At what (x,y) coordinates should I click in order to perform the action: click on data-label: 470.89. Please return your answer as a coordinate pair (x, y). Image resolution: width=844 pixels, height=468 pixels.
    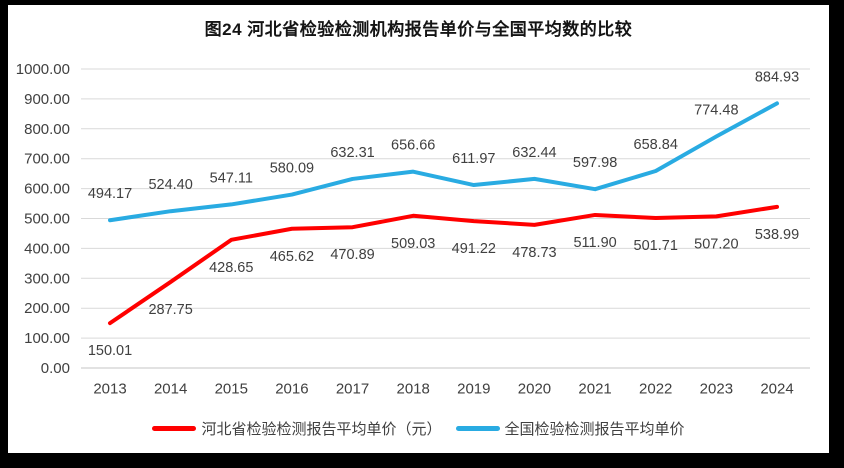
    Looking at the image, I should click on (352, 255).